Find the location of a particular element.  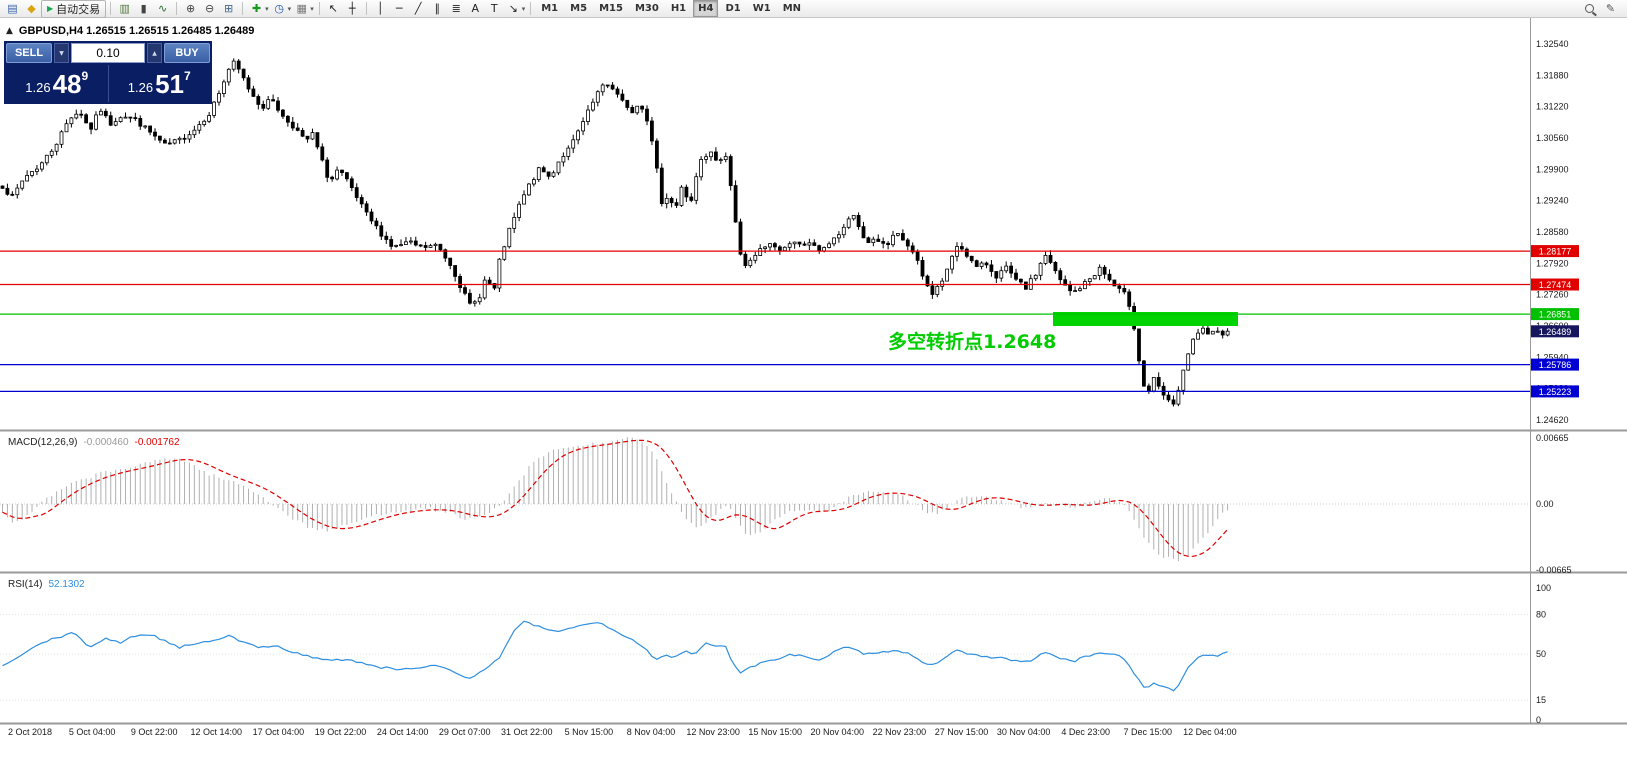

svg-text: 27 Nov 15:00 is located at coordinates (962, 732).